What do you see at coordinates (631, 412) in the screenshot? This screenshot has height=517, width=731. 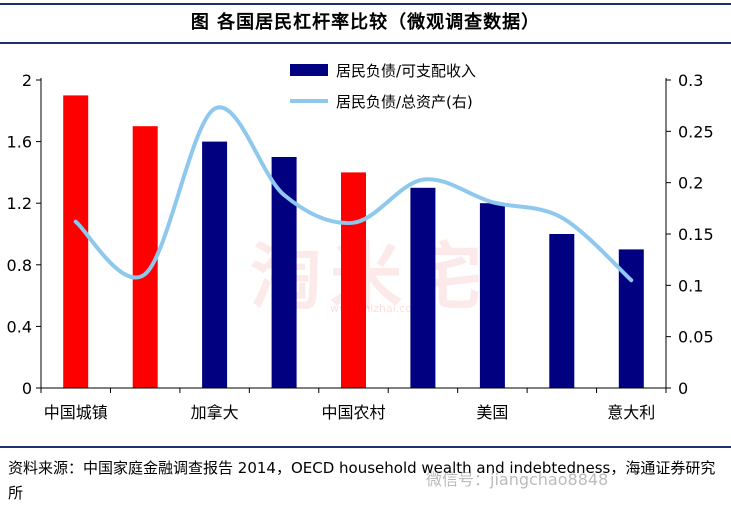 I see `x-category-label-8: 意大利` at bounding box center [631, 412].